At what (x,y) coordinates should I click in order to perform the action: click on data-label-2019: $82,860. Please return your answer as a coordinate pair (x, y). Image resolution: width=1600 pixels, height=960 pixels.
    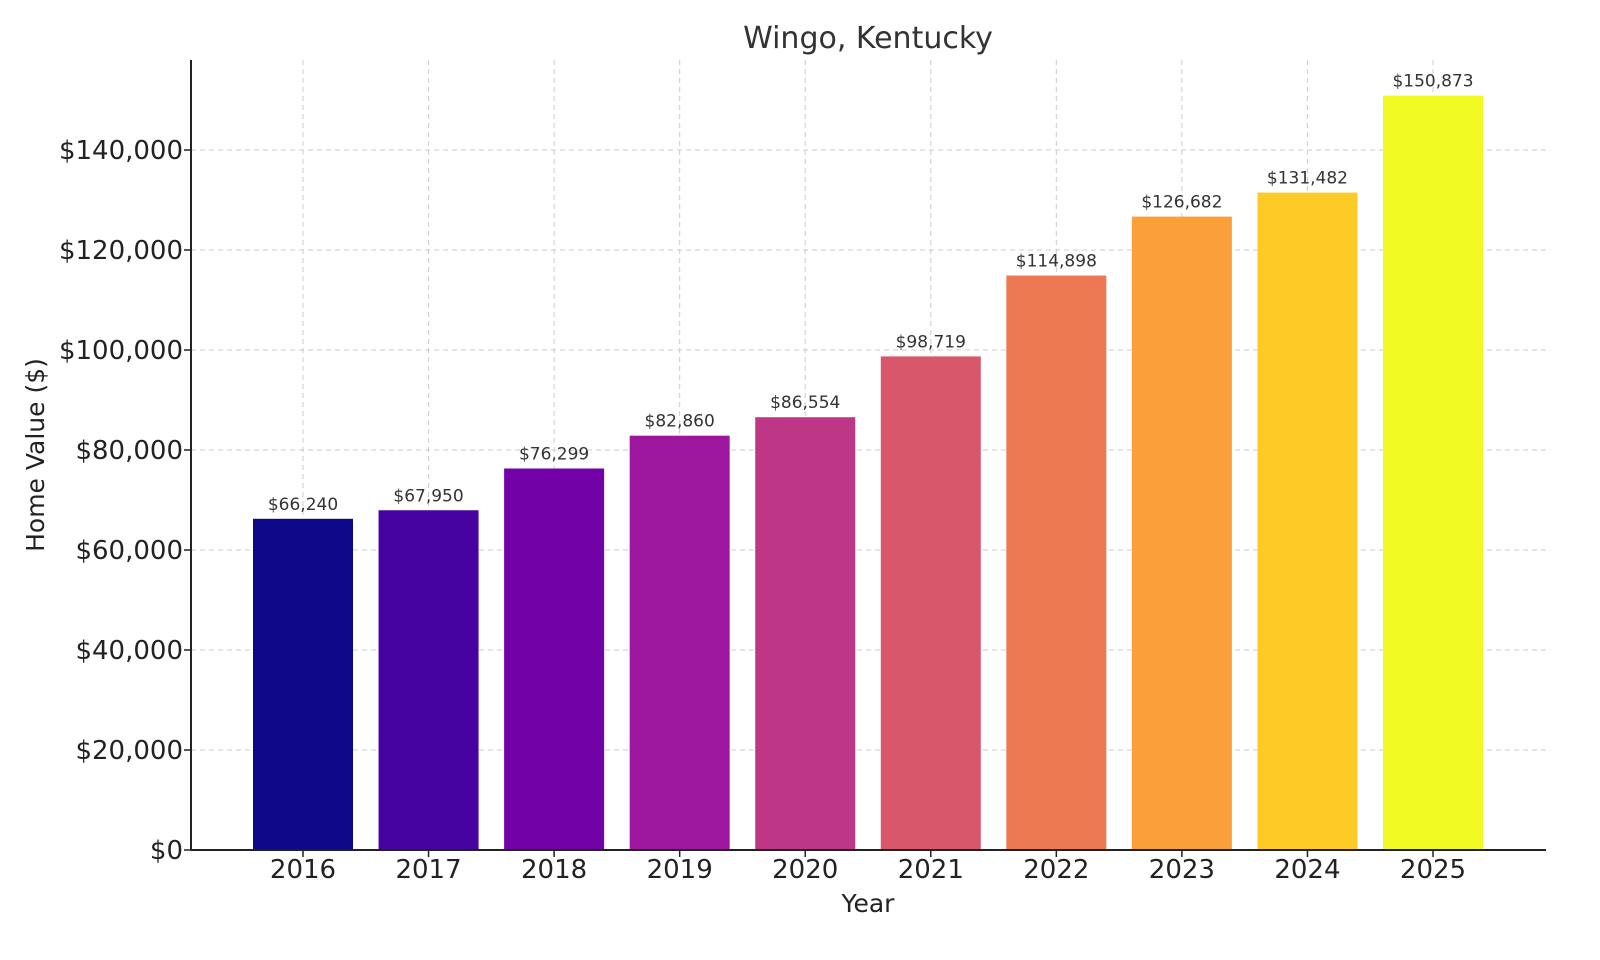
    Looking at the image, I should click on (680, 422).